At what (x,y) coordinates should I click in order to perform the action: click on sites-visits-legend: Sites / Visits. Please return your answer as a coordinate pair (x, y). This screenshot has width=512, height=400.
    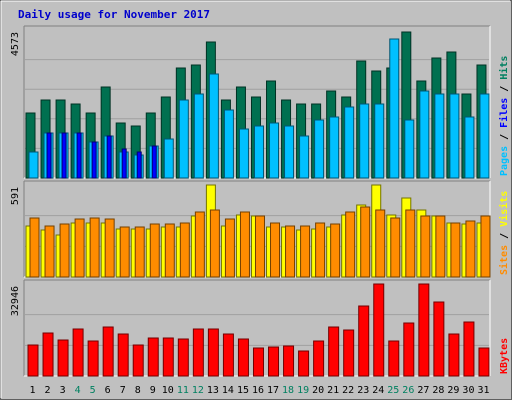
    Looking at the image, I should click on (504, 233).